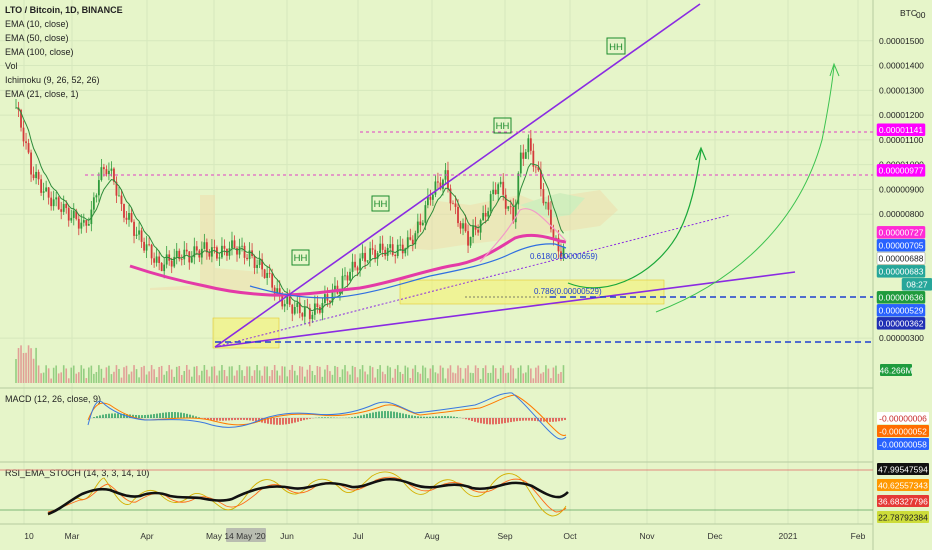 This screenshot has height=550, width=932. What do you see at coordinates (715, 536) in the screenshot?
I see `time-axis-label: Dec` at bounding box center [715, 536].